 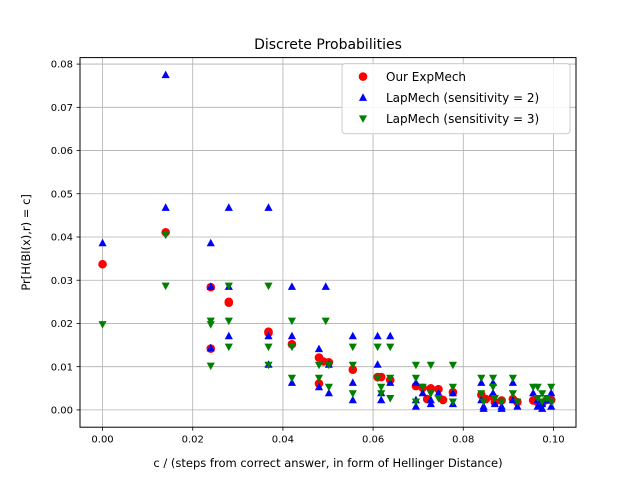 What do you see at coordinates (62, 238) in the screenshot?
I see `y-tick-label: 0.04` at bounding box center [62, 238].